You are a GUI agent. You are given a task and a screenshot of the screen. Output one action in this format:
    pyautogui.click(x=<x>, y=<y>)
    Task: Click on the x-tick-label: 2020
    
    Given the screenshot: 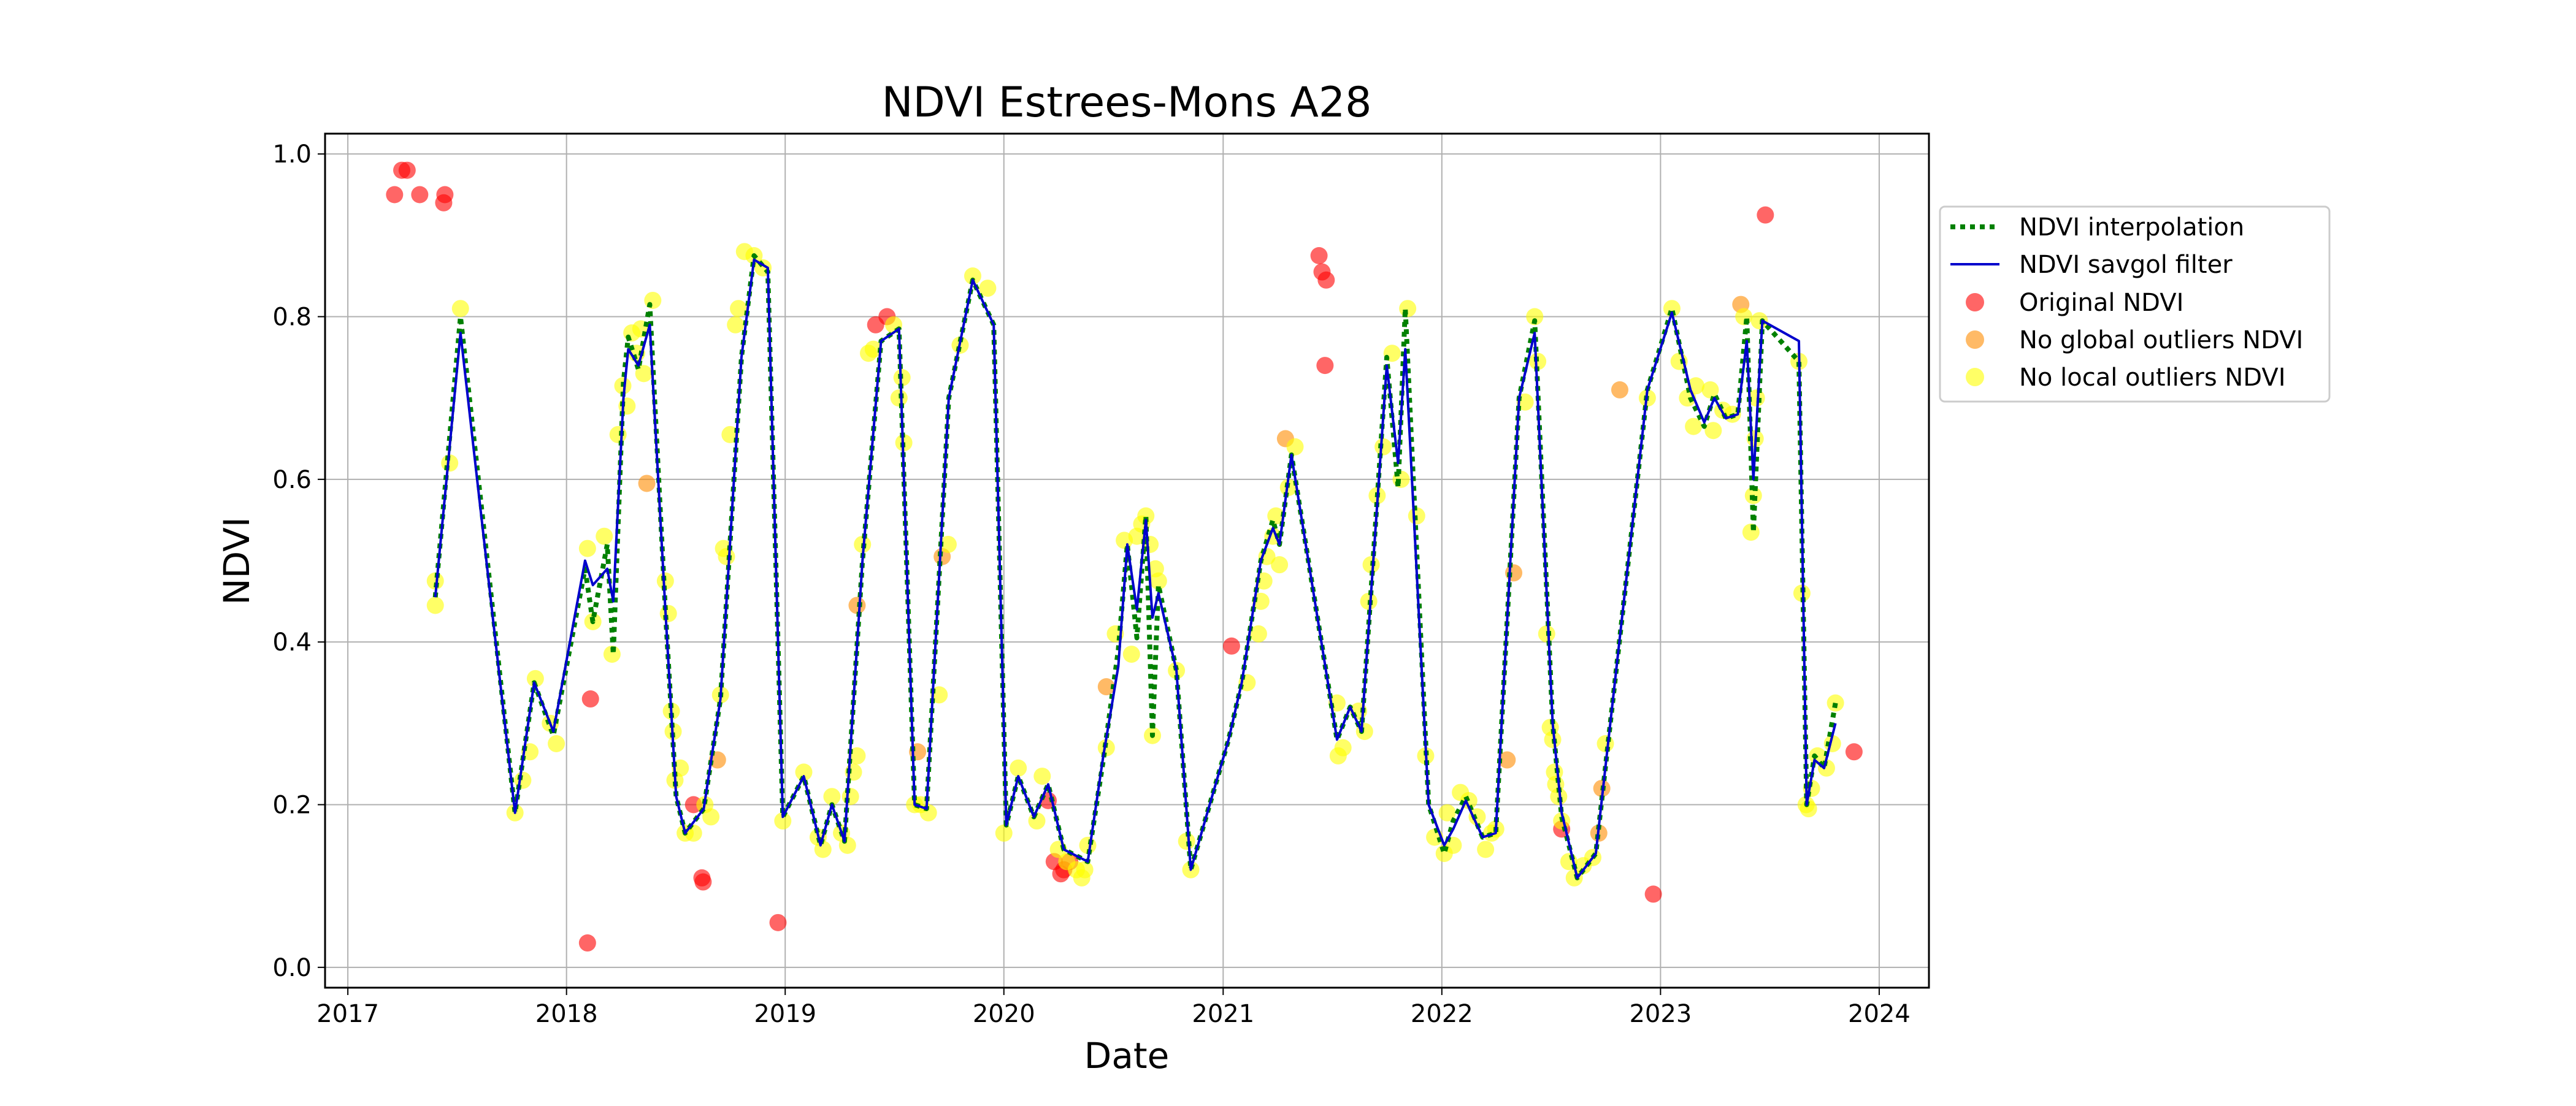 What is the action you would take?
    pyautogui.click(x=1004, y=1014)
    